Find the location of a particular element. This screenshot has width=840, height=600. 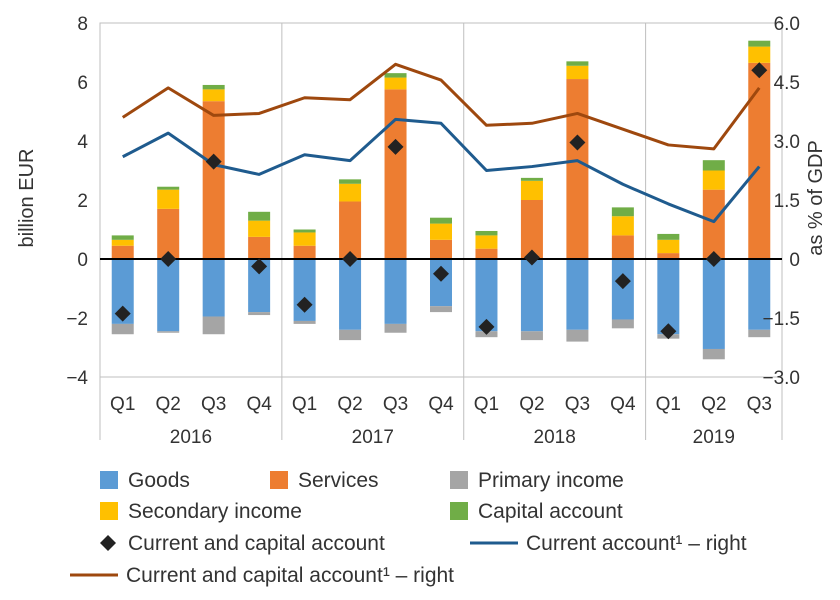

legend-label-secondary-income: Secondary income is located at coordinates (215, 511).